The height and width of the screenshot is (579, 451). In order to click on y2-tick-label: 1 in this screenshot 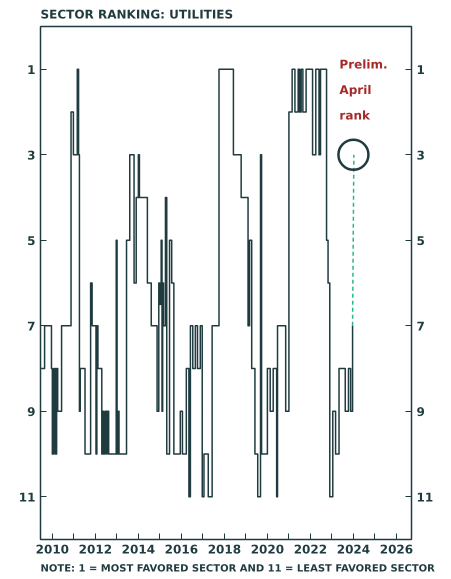, I will do `click(420, 69)`.